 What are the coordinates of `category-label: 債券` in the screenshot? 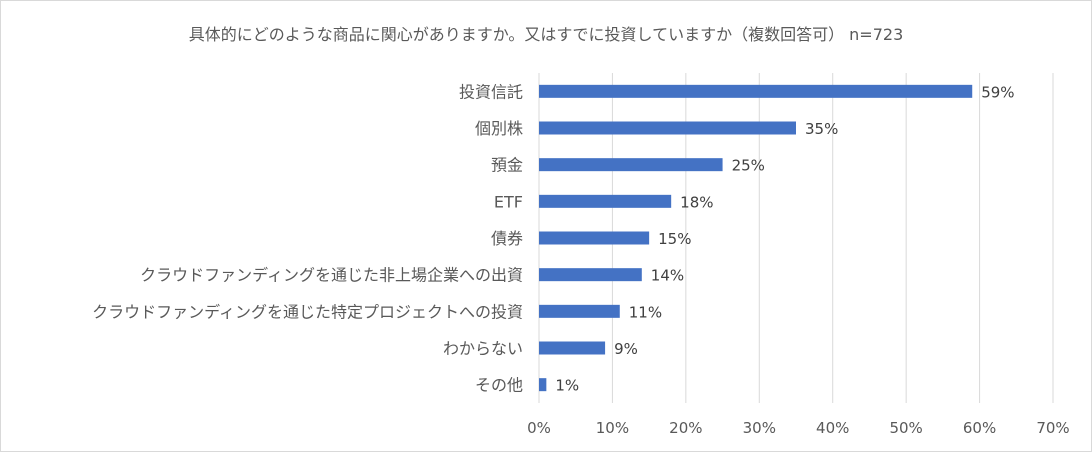 It's located at (507, 238).